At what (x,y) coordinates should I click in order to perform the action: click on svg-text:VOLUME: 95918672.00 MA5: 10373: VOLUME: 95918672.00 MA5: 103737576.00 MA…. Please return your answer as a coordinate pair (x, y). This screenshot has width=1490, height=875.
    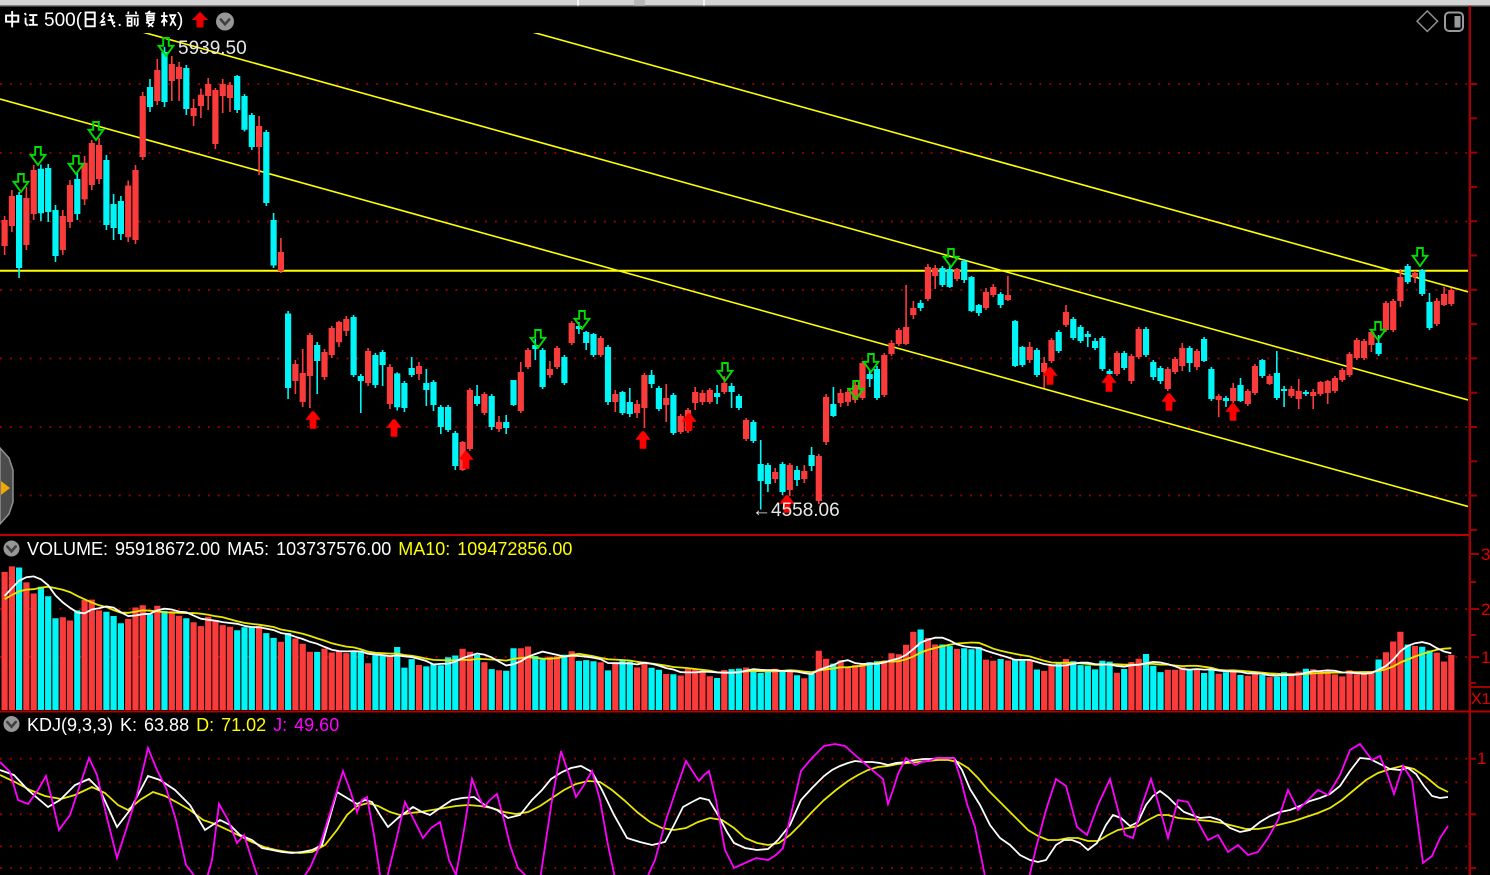
    Looking at the image, I should click on (299, 549).